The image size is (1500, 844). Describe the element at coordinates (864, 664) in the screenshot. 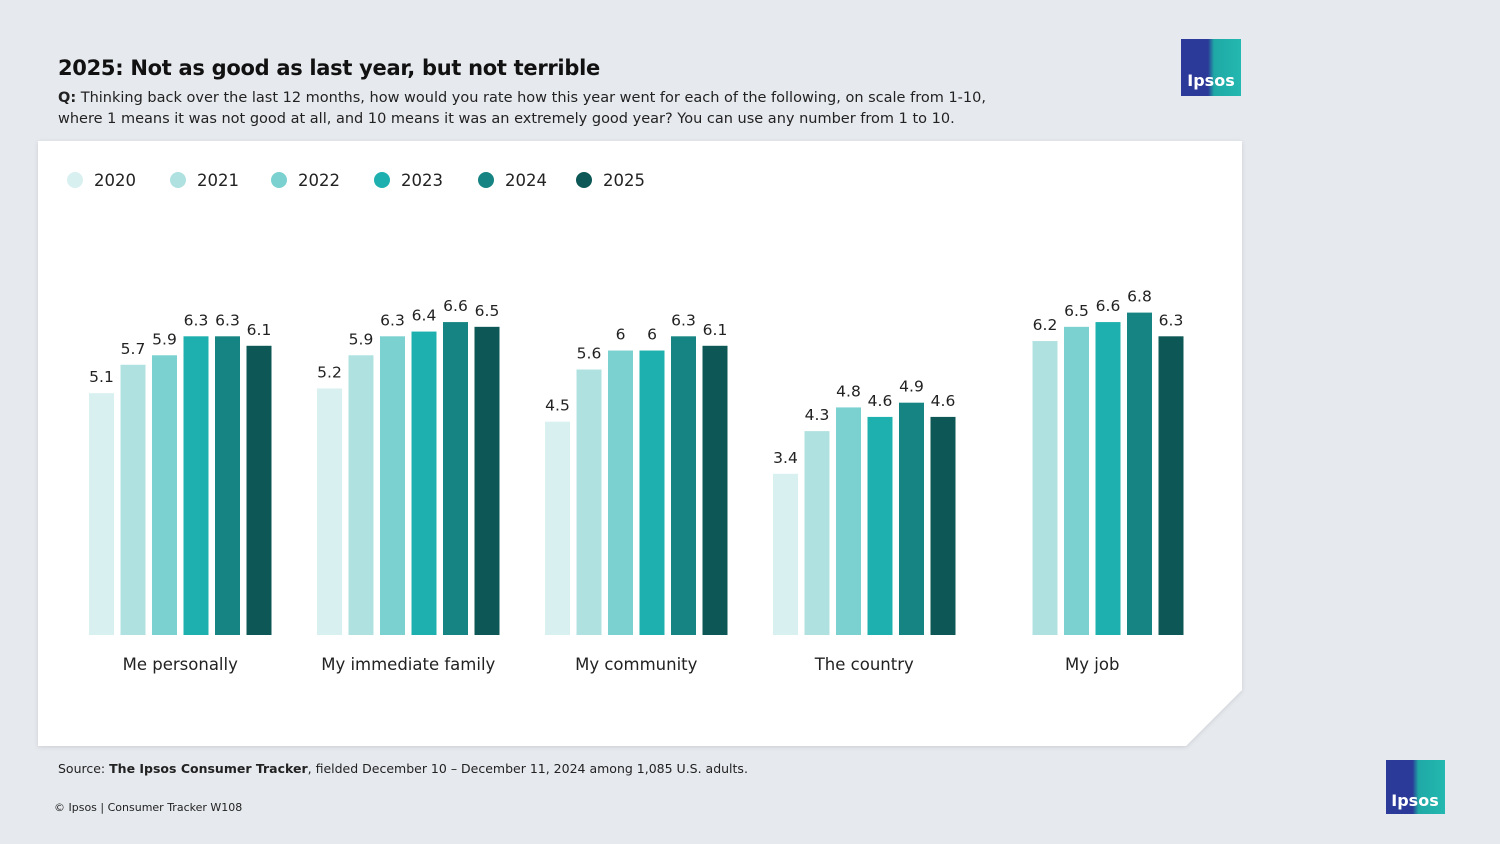

I see `x-tick-label: The country` at that location.